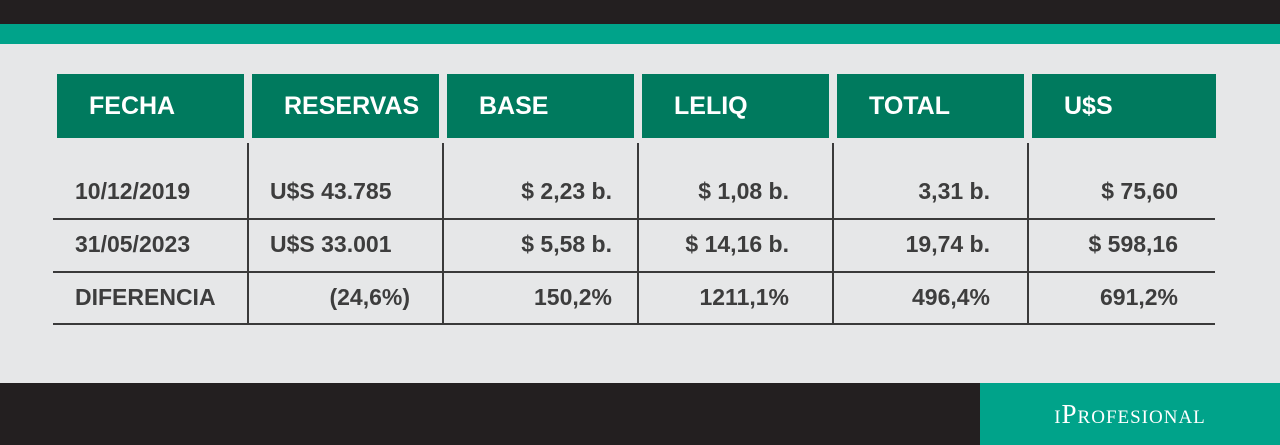 The height and width of the screenshot is (445, 1280). What do you see at coordinates (947, 244) in the screenshot?
I see `cell-total: 19,74 b.` at bounding box center [947, 244].